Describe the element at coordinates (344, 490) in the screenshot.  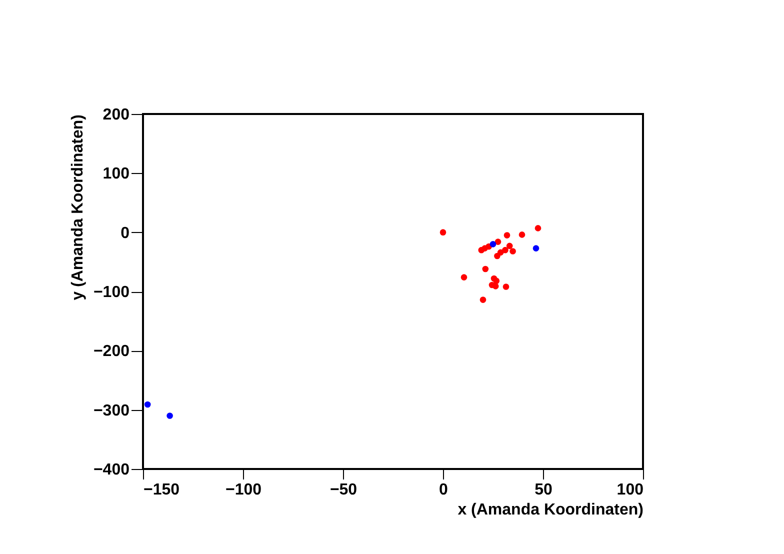
I see `x-tick-label: −50` at that location.